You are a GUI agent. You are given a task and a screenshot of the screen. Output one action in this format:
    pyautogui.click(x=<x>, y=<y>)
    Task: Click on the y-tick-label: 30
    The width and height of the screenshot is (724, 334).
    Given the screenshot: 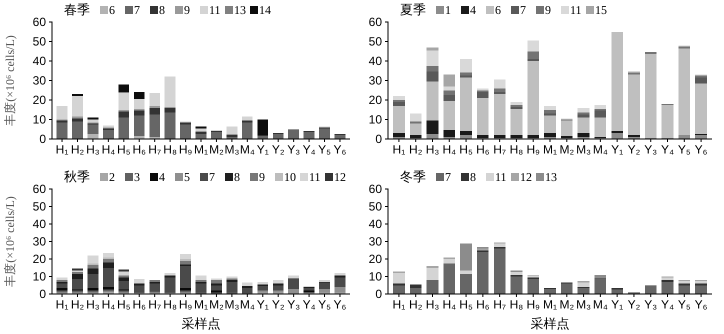 What is the action you would take?
    pyautogui.click(x=39, y=241)
    